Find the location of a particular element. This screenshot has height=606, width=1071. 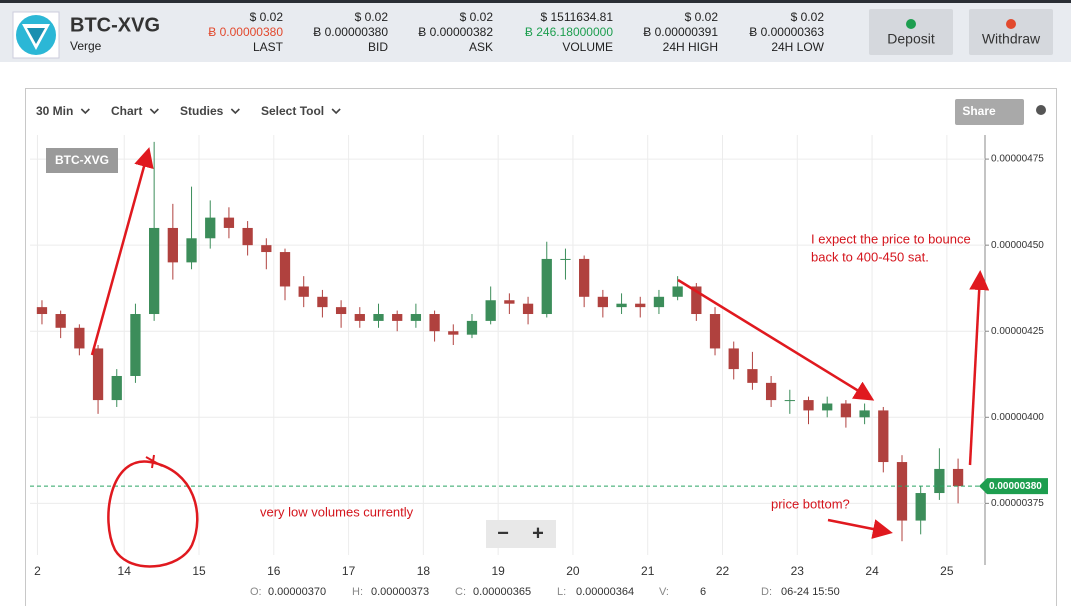

x-tick-label: 16 is located at coordinates (274, 571).